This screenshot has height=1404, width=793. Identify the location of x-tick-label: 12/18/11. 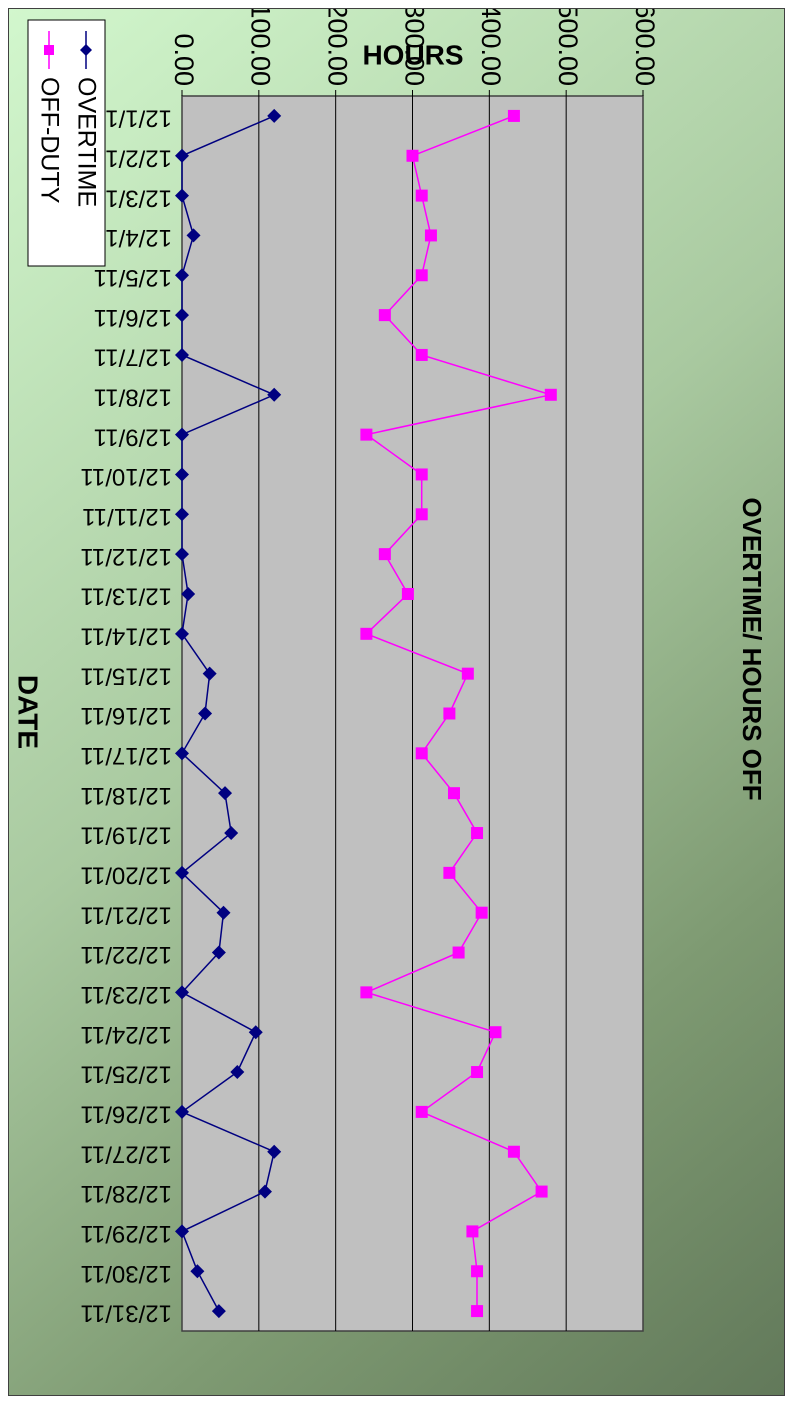
(126, 795).